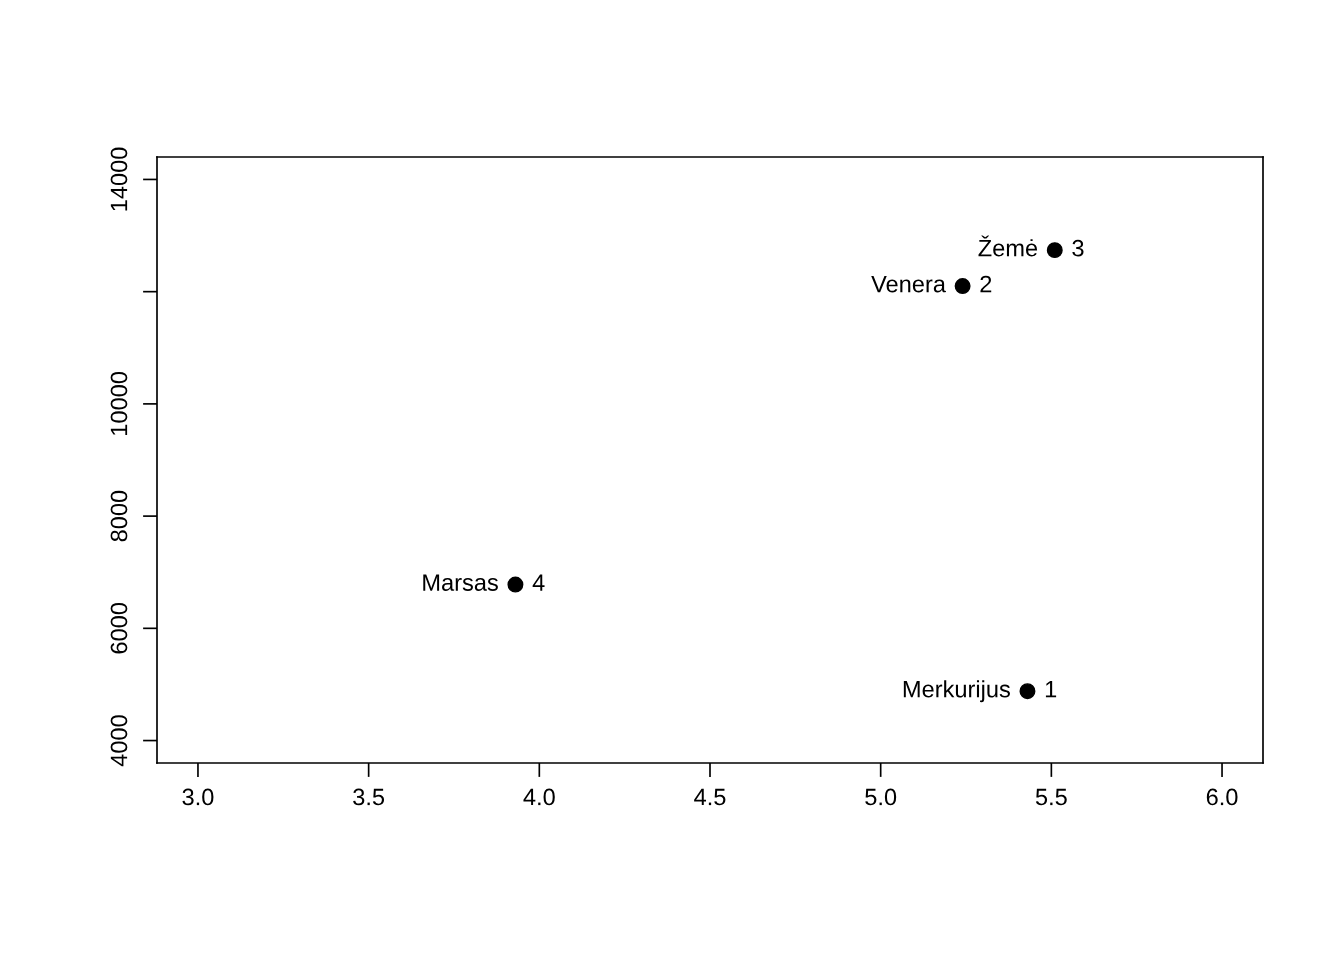  What do you see at coordinates (986, 284) in the screenshot?
I see `annotation: 2` at bounding box center [986, 284].